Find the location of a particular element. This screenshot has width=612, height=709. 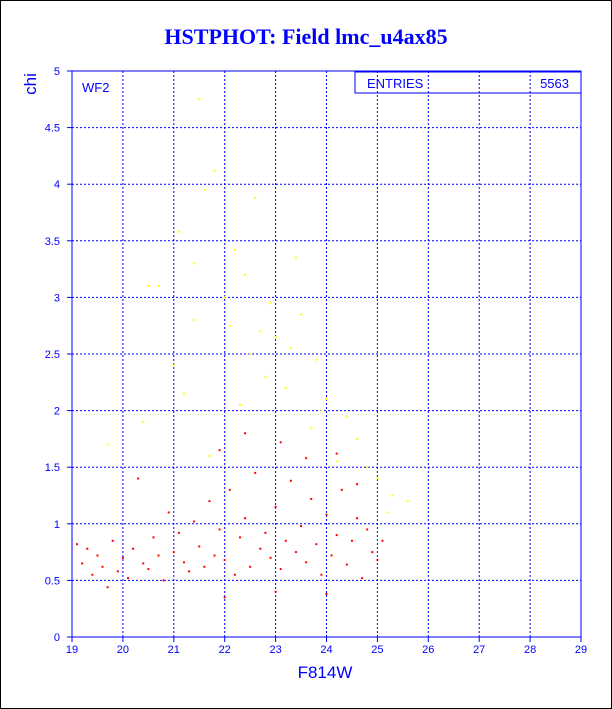

y-axis-label: chi is located at coordinates (30, 84).